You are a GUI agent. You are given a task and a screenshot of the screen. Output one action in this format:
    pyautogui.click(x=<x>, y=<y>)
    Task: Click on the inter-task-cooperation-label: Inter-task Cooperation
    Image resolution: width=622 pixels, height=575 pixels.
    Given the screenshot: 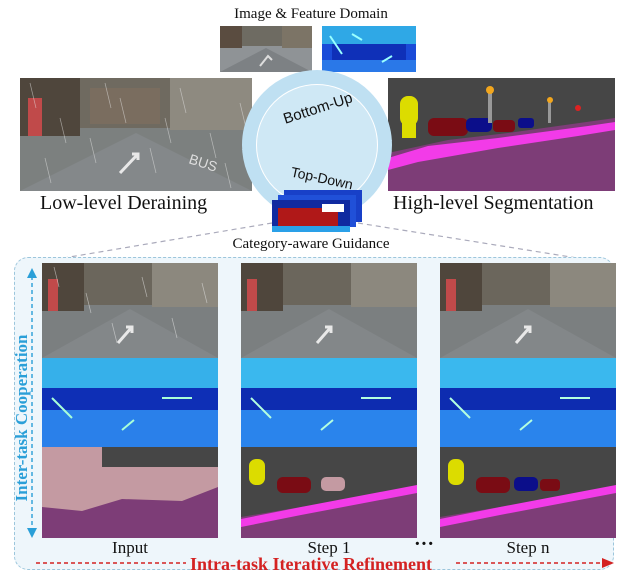 What is the action you would take?
    pyautogui.click(x=22, y=418)
    